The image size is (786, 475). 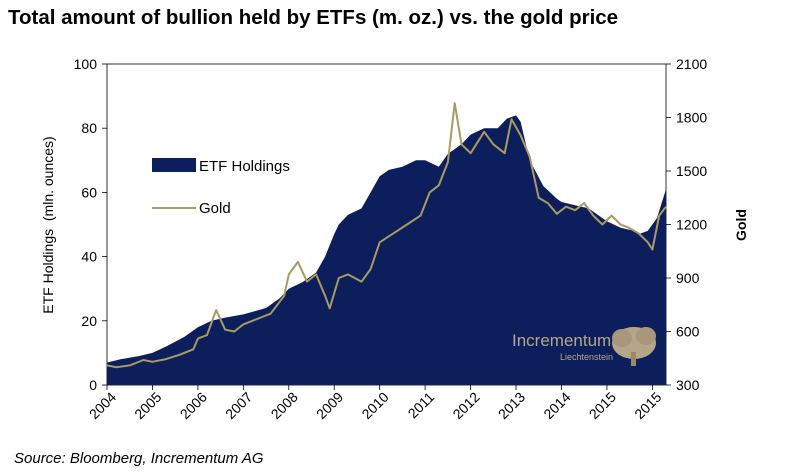 I want to click on y-left-tick-label: 100, so click(x=86, y=64).